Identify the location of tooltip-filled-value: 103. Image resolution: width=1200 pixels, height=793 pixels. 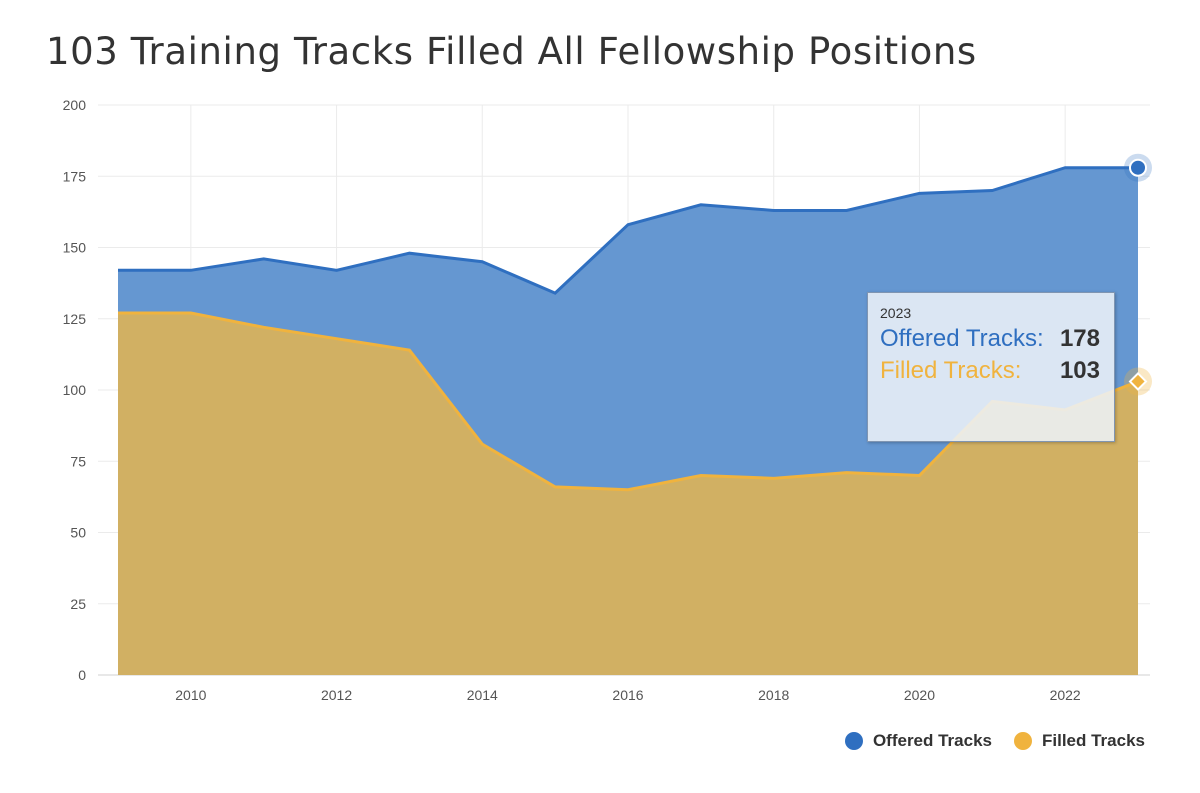
(1079, 370).